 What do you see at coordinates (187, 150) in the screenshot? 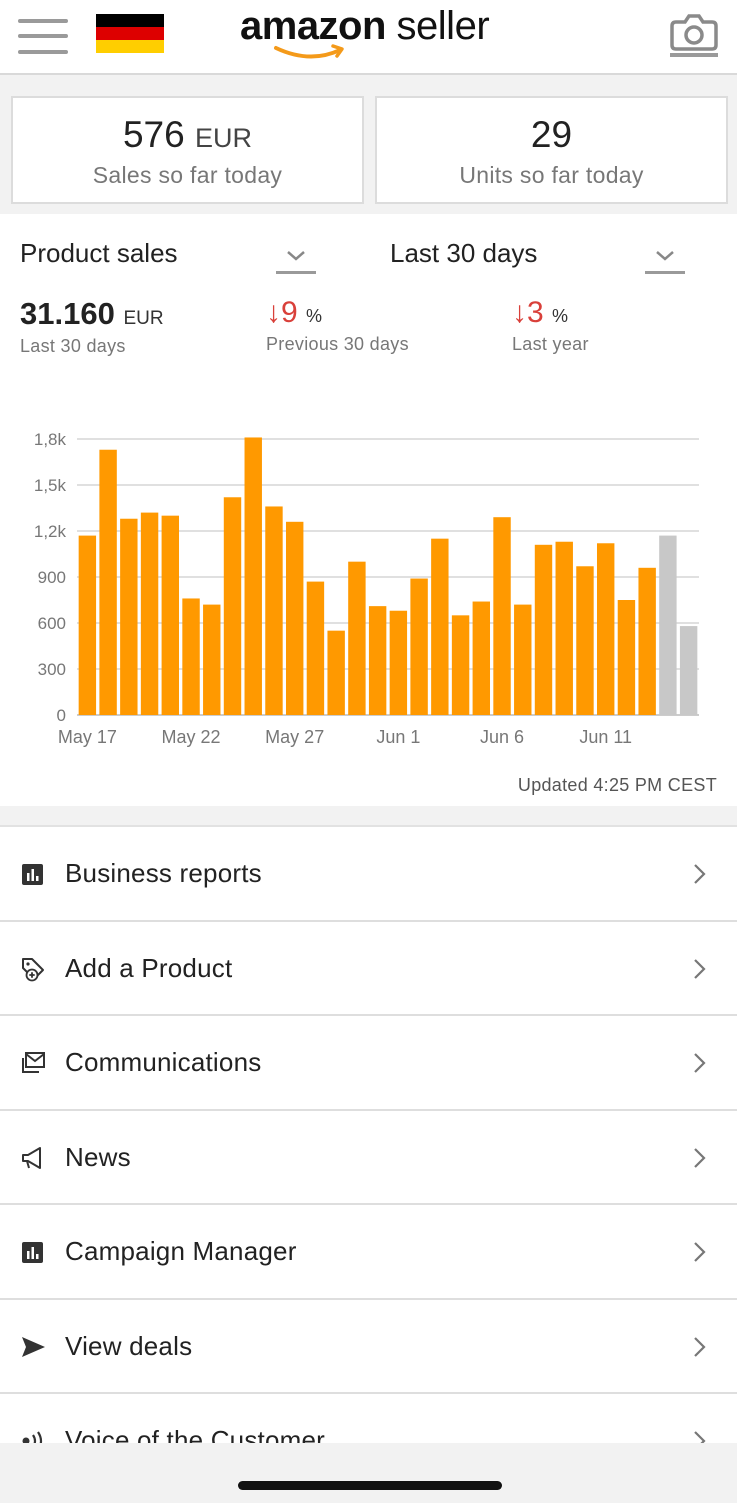
I see `sales-today-tile: 576 EUR Sales so far today` at bounding box center [187, 150].